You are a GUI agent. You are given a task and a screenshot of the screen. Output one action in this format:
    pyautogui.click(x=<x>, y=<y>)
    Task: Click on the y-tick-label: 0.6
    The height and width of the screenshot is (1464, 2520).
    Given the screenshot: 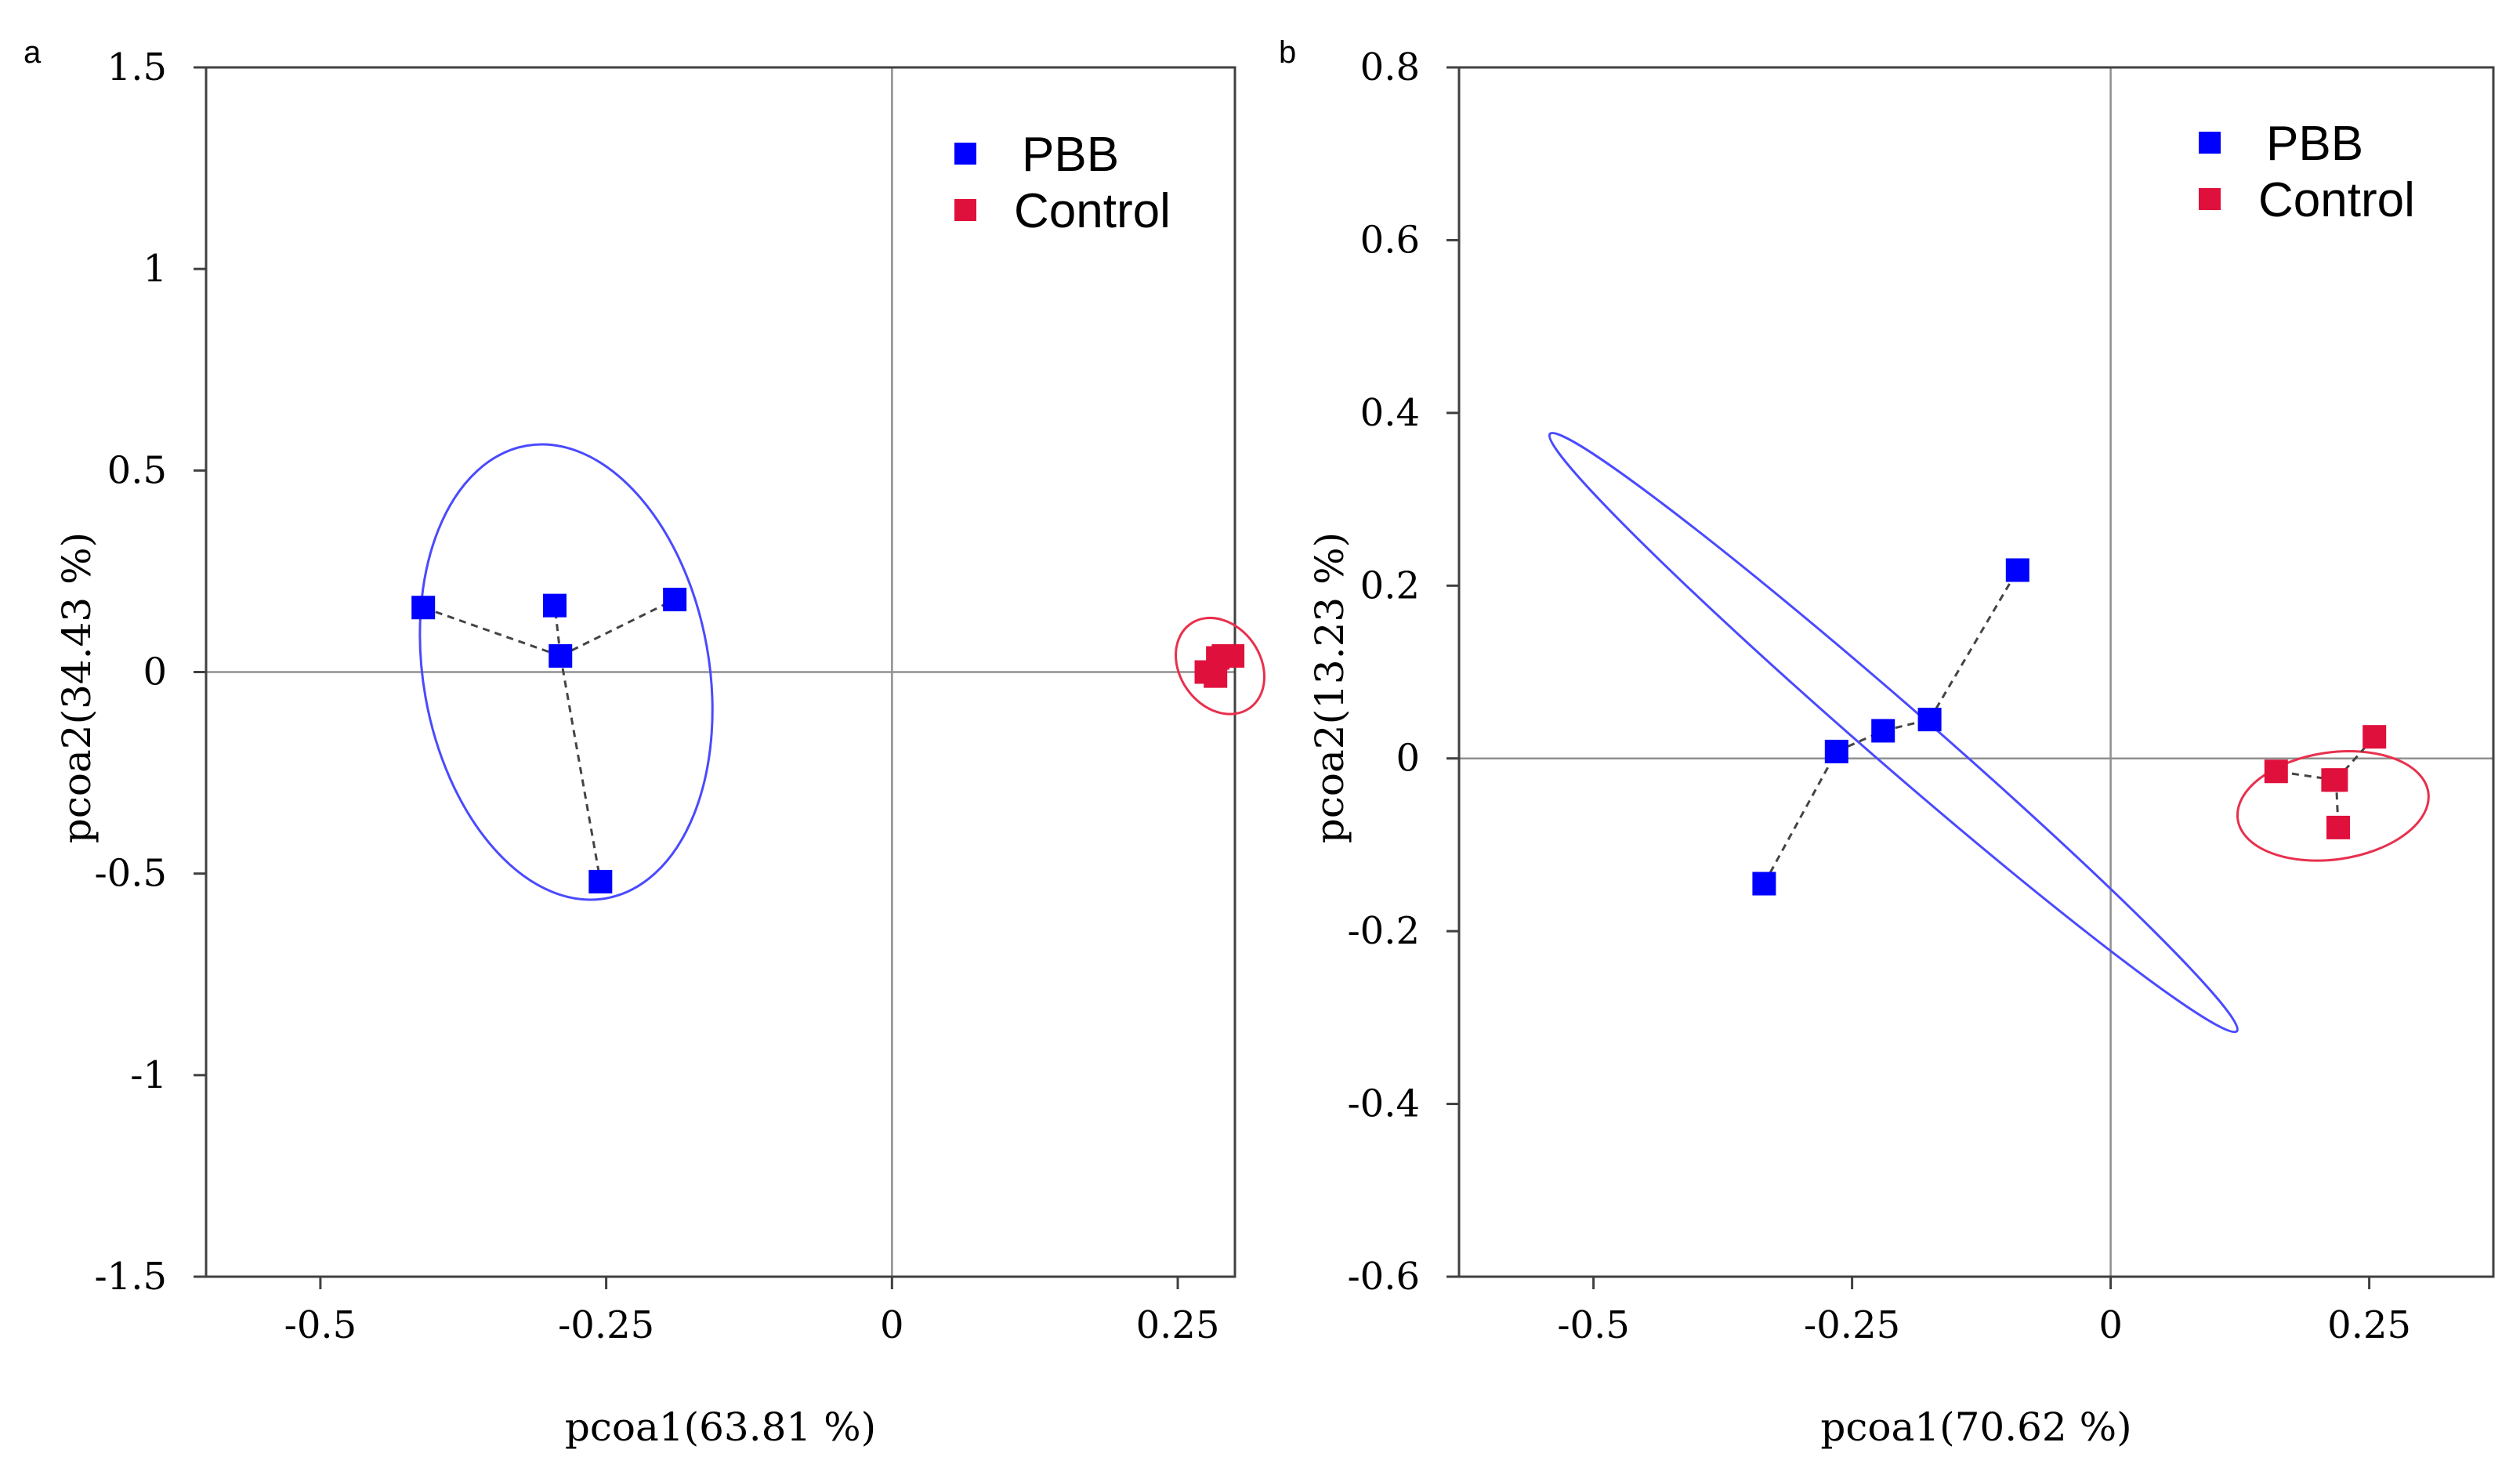 What is the action you would take?
    pyautogui.click(x=1390, y=240)
    